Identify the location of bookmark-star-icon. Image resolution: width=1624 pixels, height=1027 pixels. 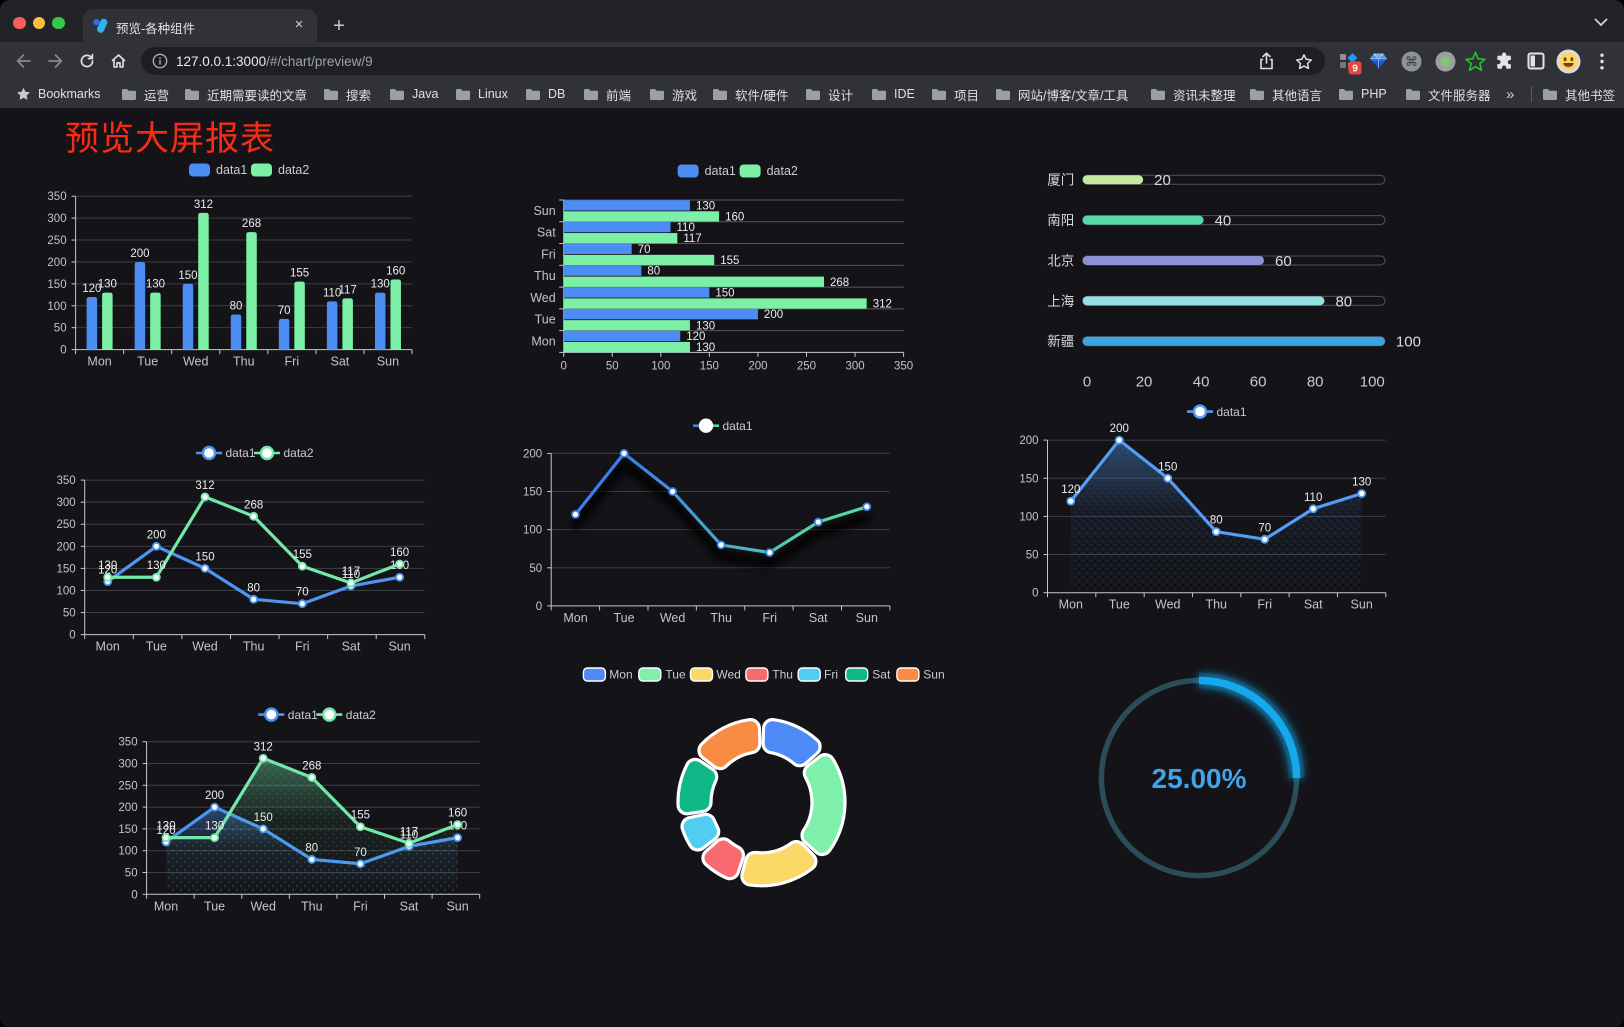
(1304, 61).